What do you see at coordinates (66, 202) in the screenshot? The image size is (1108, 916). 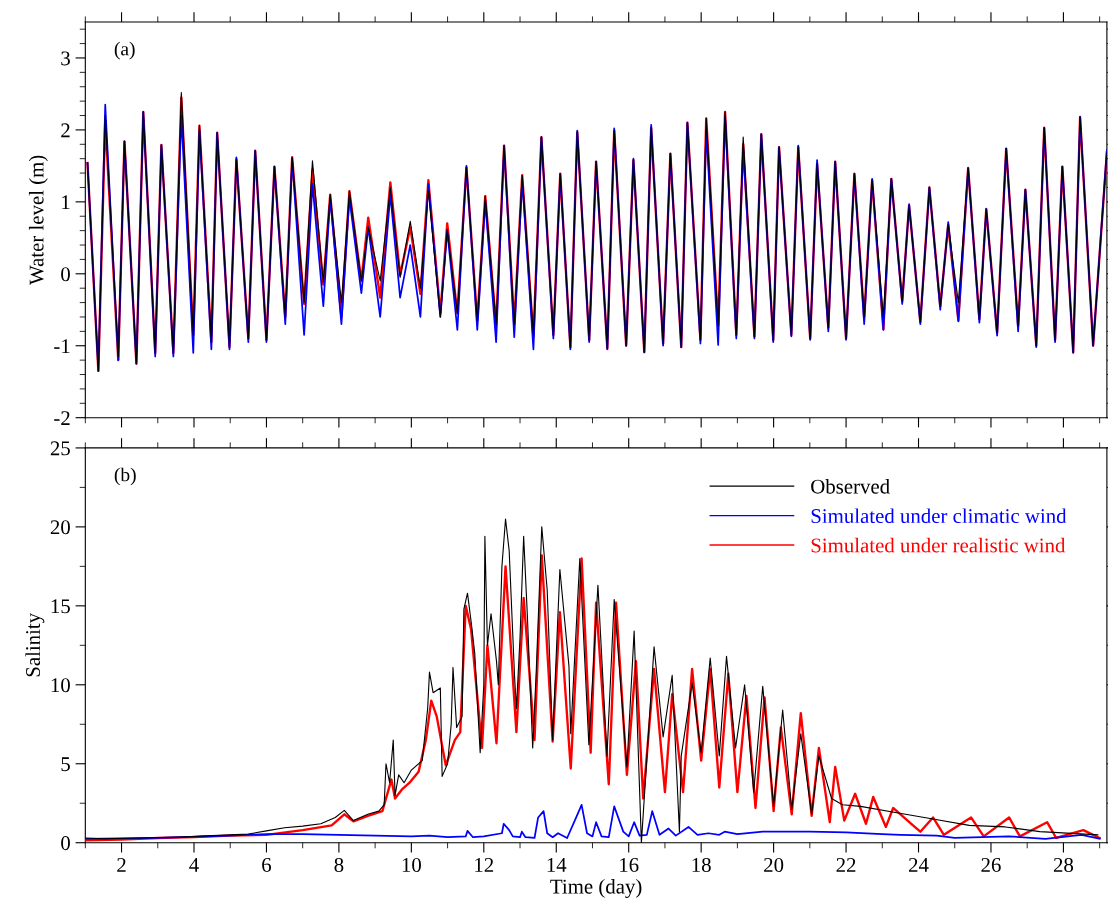 I see `y-tick-label: 1` at bounding box center [66, 202].